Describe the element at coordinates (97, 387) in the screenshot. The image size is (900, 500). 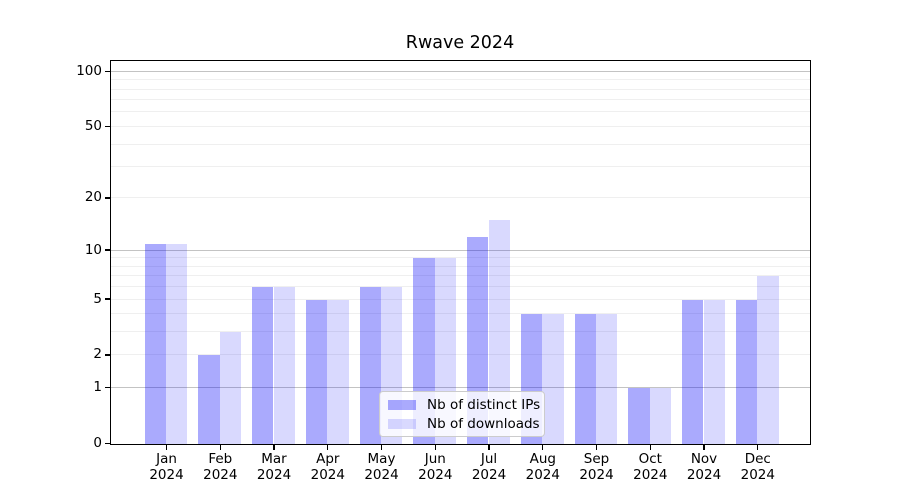
I see `y-tick-label: 1` at that location.